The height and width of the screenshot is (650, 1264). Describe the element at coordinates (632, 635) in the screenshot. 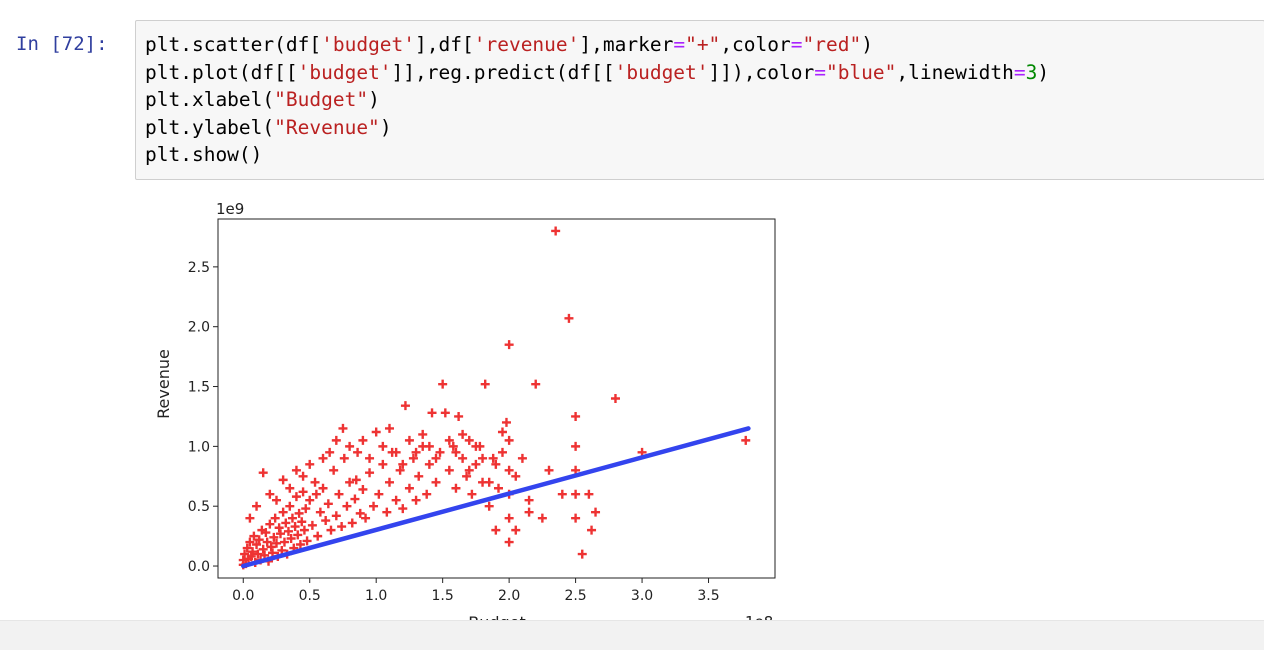

I see `bottom-bar` at that location.